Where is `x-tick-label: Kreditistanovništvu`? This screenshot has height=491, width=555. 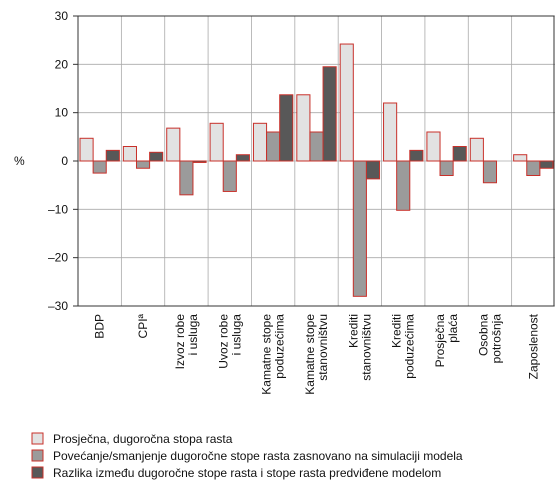
x-tick-label: Kreditistanovništvu is located at coordinates (359, 347).